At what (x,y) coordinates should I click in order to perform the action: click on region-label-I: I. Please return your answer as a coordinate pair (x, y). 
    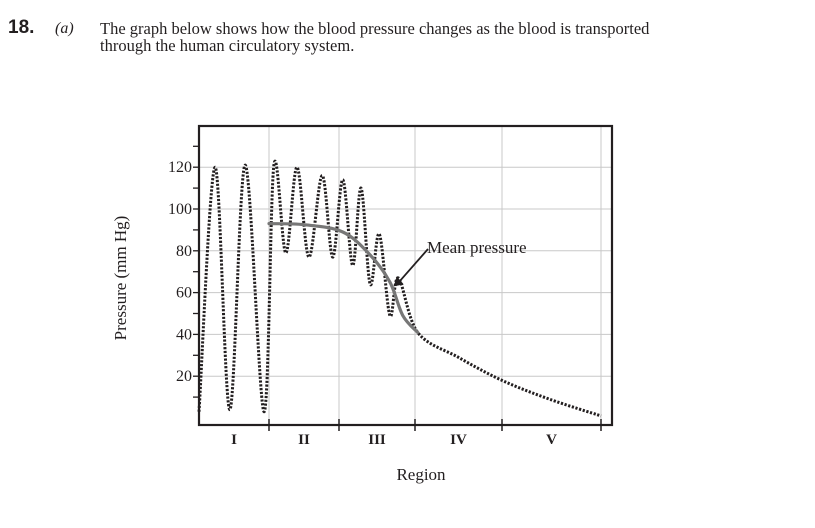
    Looking at the image, I should click on (234, 440).